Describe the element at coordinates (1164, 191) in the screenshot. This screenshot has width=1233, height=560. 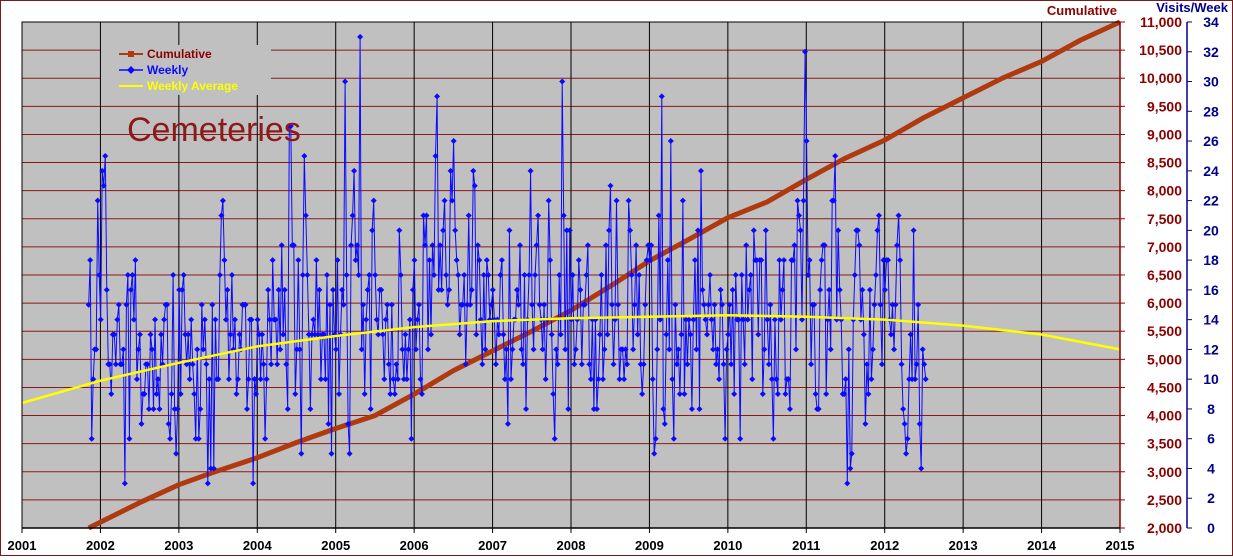
I see `cumulative-tick-label: 8,000` at that location.